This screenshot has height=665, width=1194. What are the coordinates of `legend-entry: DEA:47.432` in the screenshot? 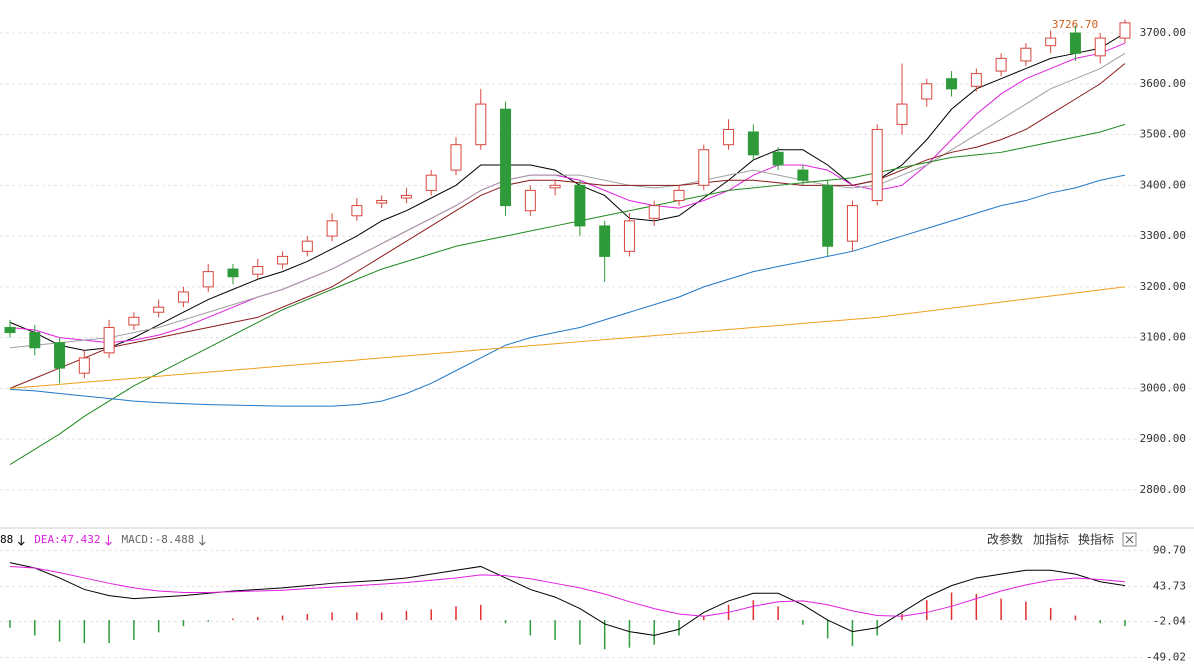 It's located at (67, 539).